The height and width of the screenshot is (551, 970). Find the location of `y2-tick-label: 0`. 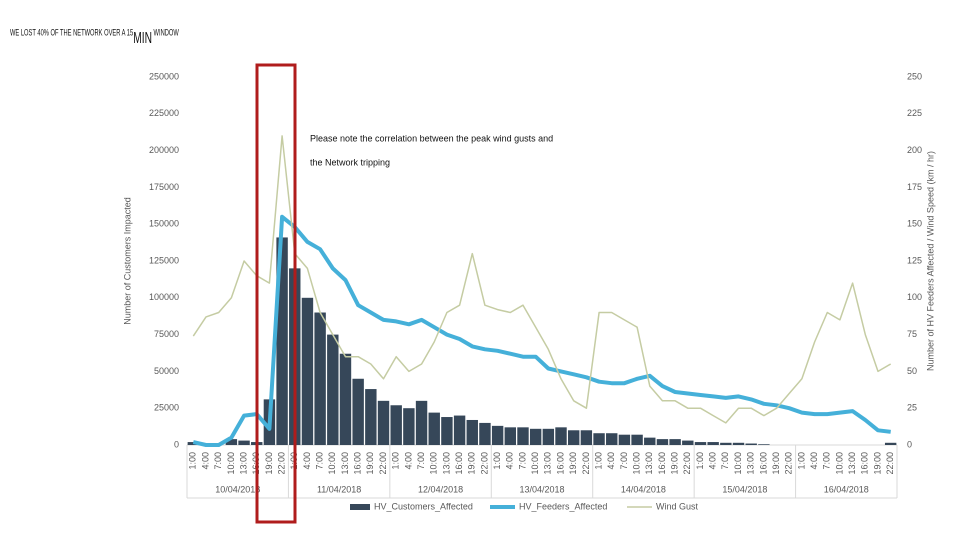

y2-tick-label: 0 is located at coordinates (909, 444).